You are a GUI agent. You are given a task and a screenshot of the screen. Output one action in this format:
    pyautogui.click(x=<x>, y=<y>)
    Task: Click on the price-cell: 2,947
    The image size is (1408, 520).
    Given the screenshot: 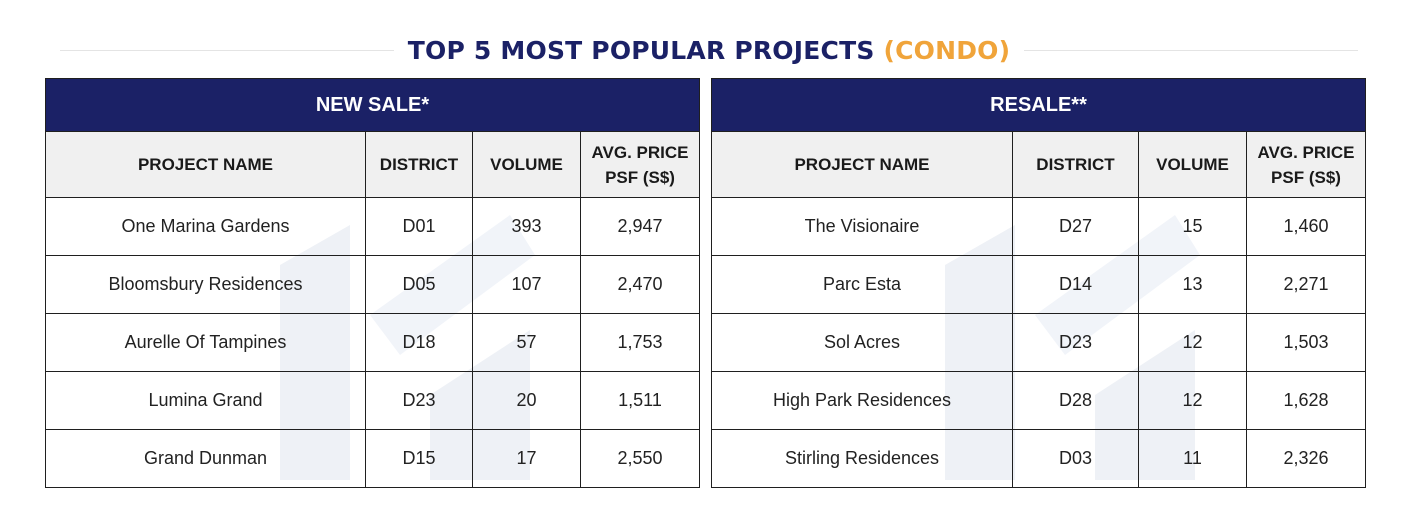 What is the action you would take?
    pyautogui.click(x=640, y=226)
    